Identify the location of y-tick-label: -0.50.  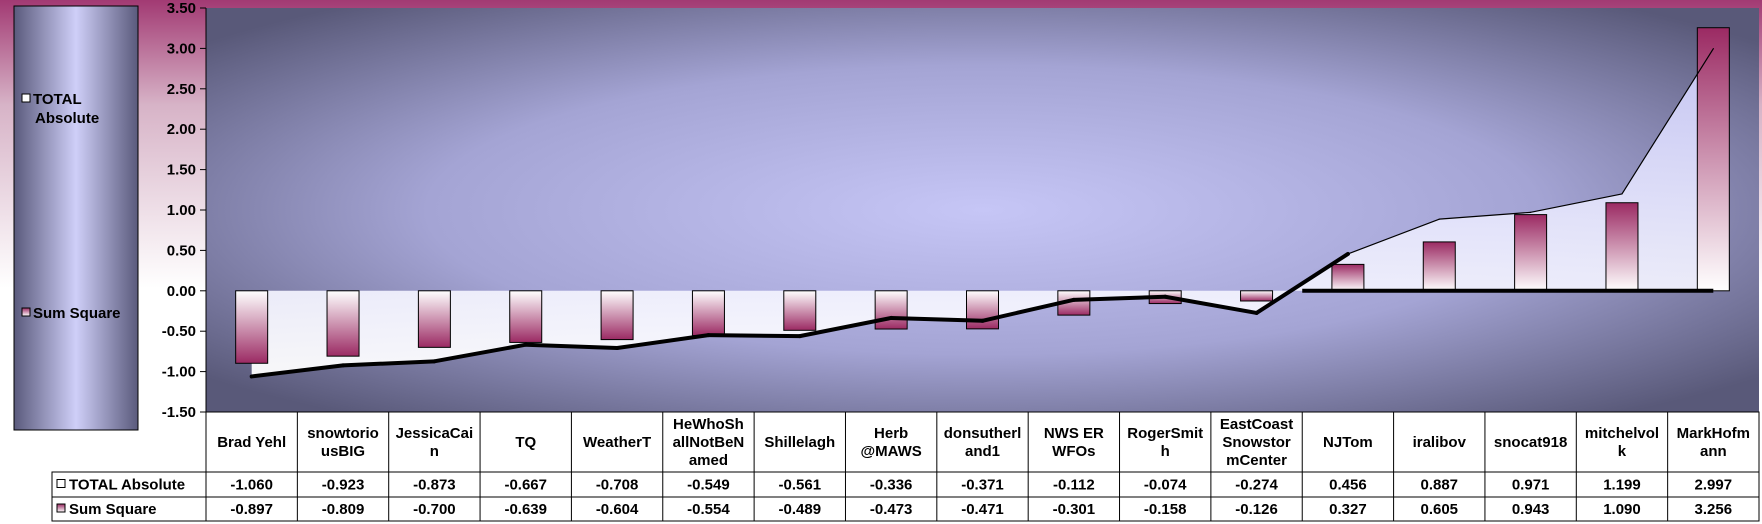
(179, 331).